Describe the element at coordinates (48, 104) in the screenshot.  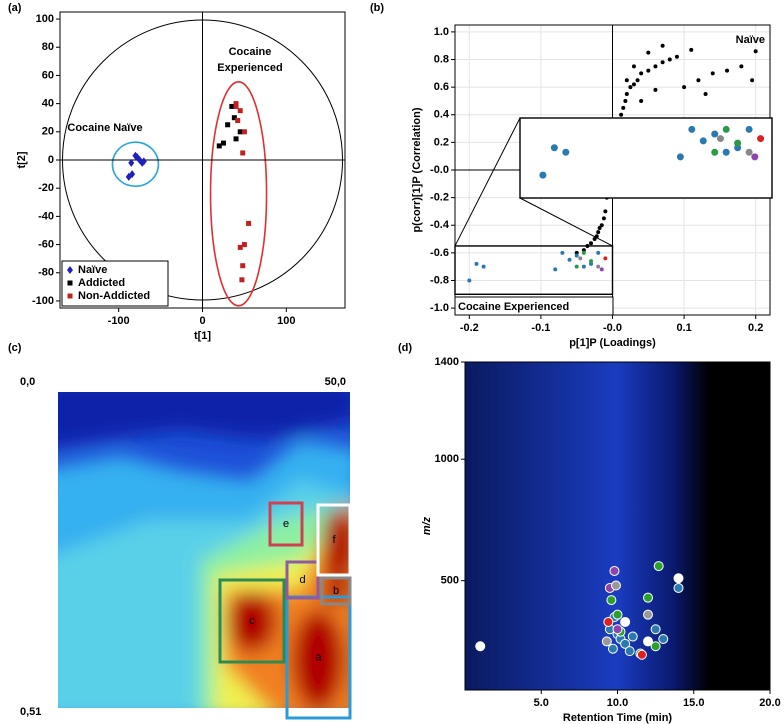
I see `y-tick-label: 40` at that location.